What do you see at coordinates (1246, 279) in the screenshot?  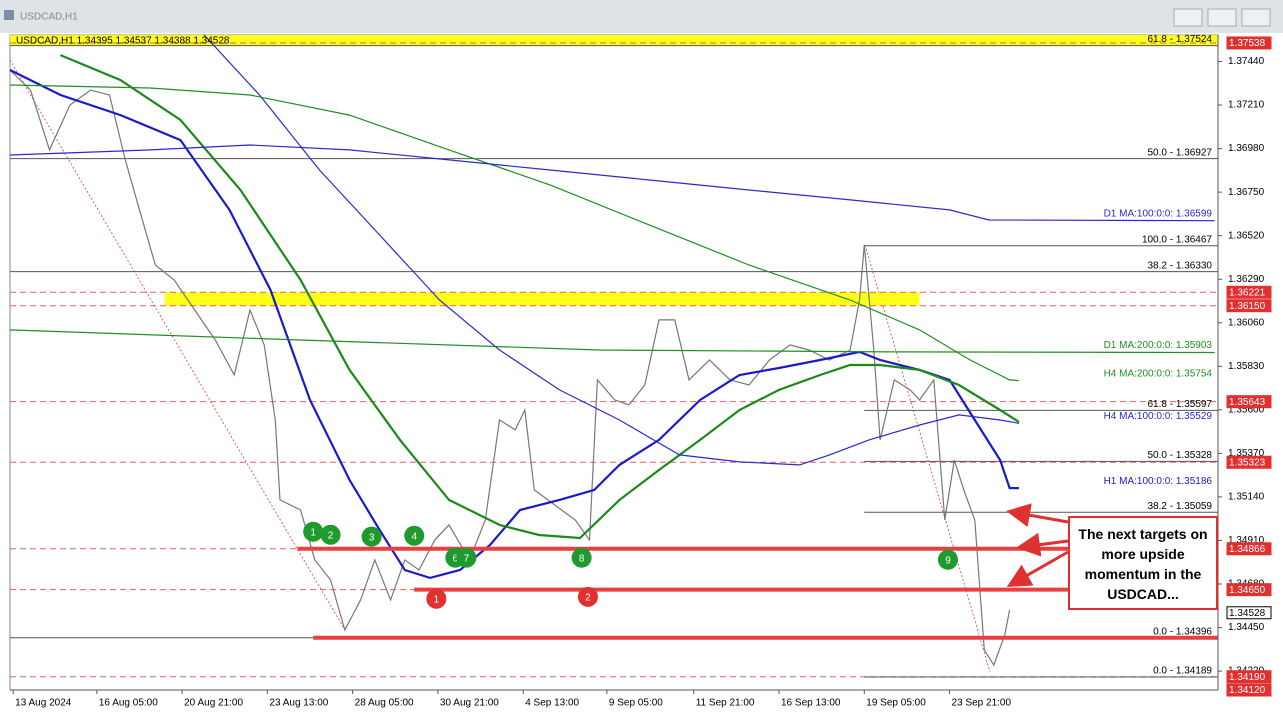 I see `y-tick-label: 1.36290` at bounding box center [1246, 279].